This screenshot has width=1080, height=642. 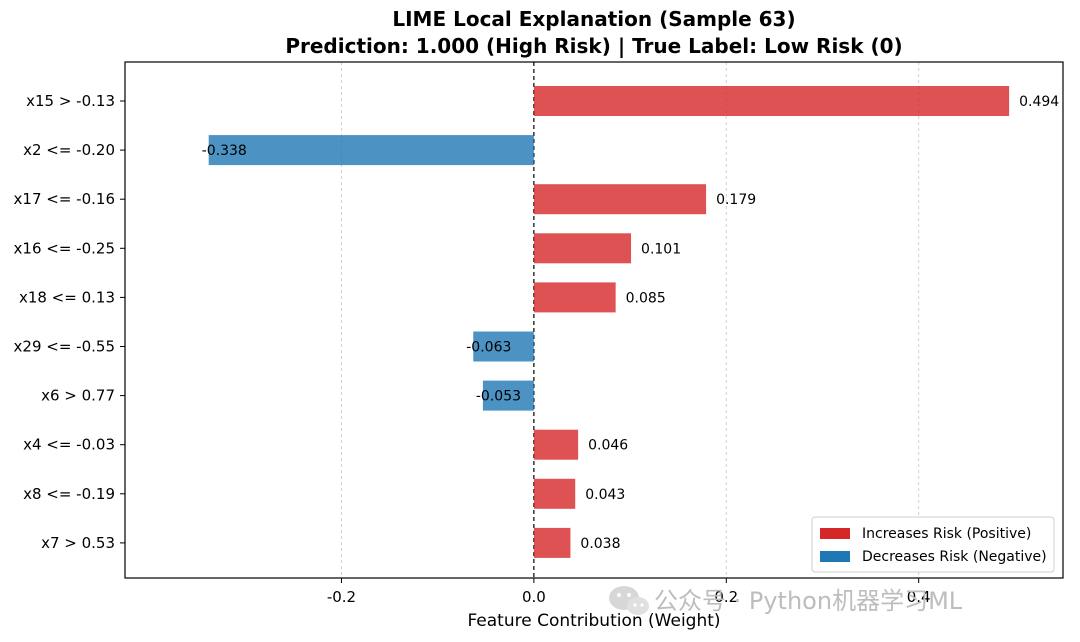 What do you see at coordinates (593, 19) in the screenshot?
I see `chart-title-line-1: LIME Local Explanation (Sample 63)` at bounding box center [593, 19].